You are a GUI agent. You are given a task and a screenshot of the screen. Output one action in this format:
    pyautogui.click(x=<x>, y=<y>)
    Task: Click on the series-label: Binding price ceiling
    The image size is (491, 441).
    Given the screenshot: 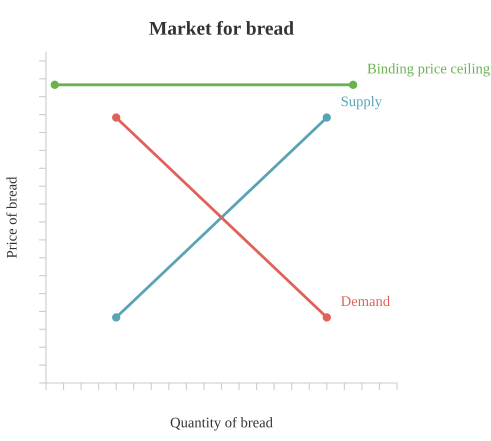 What is the action you would take?
    pyautogui.click(x=428, y=69)
    